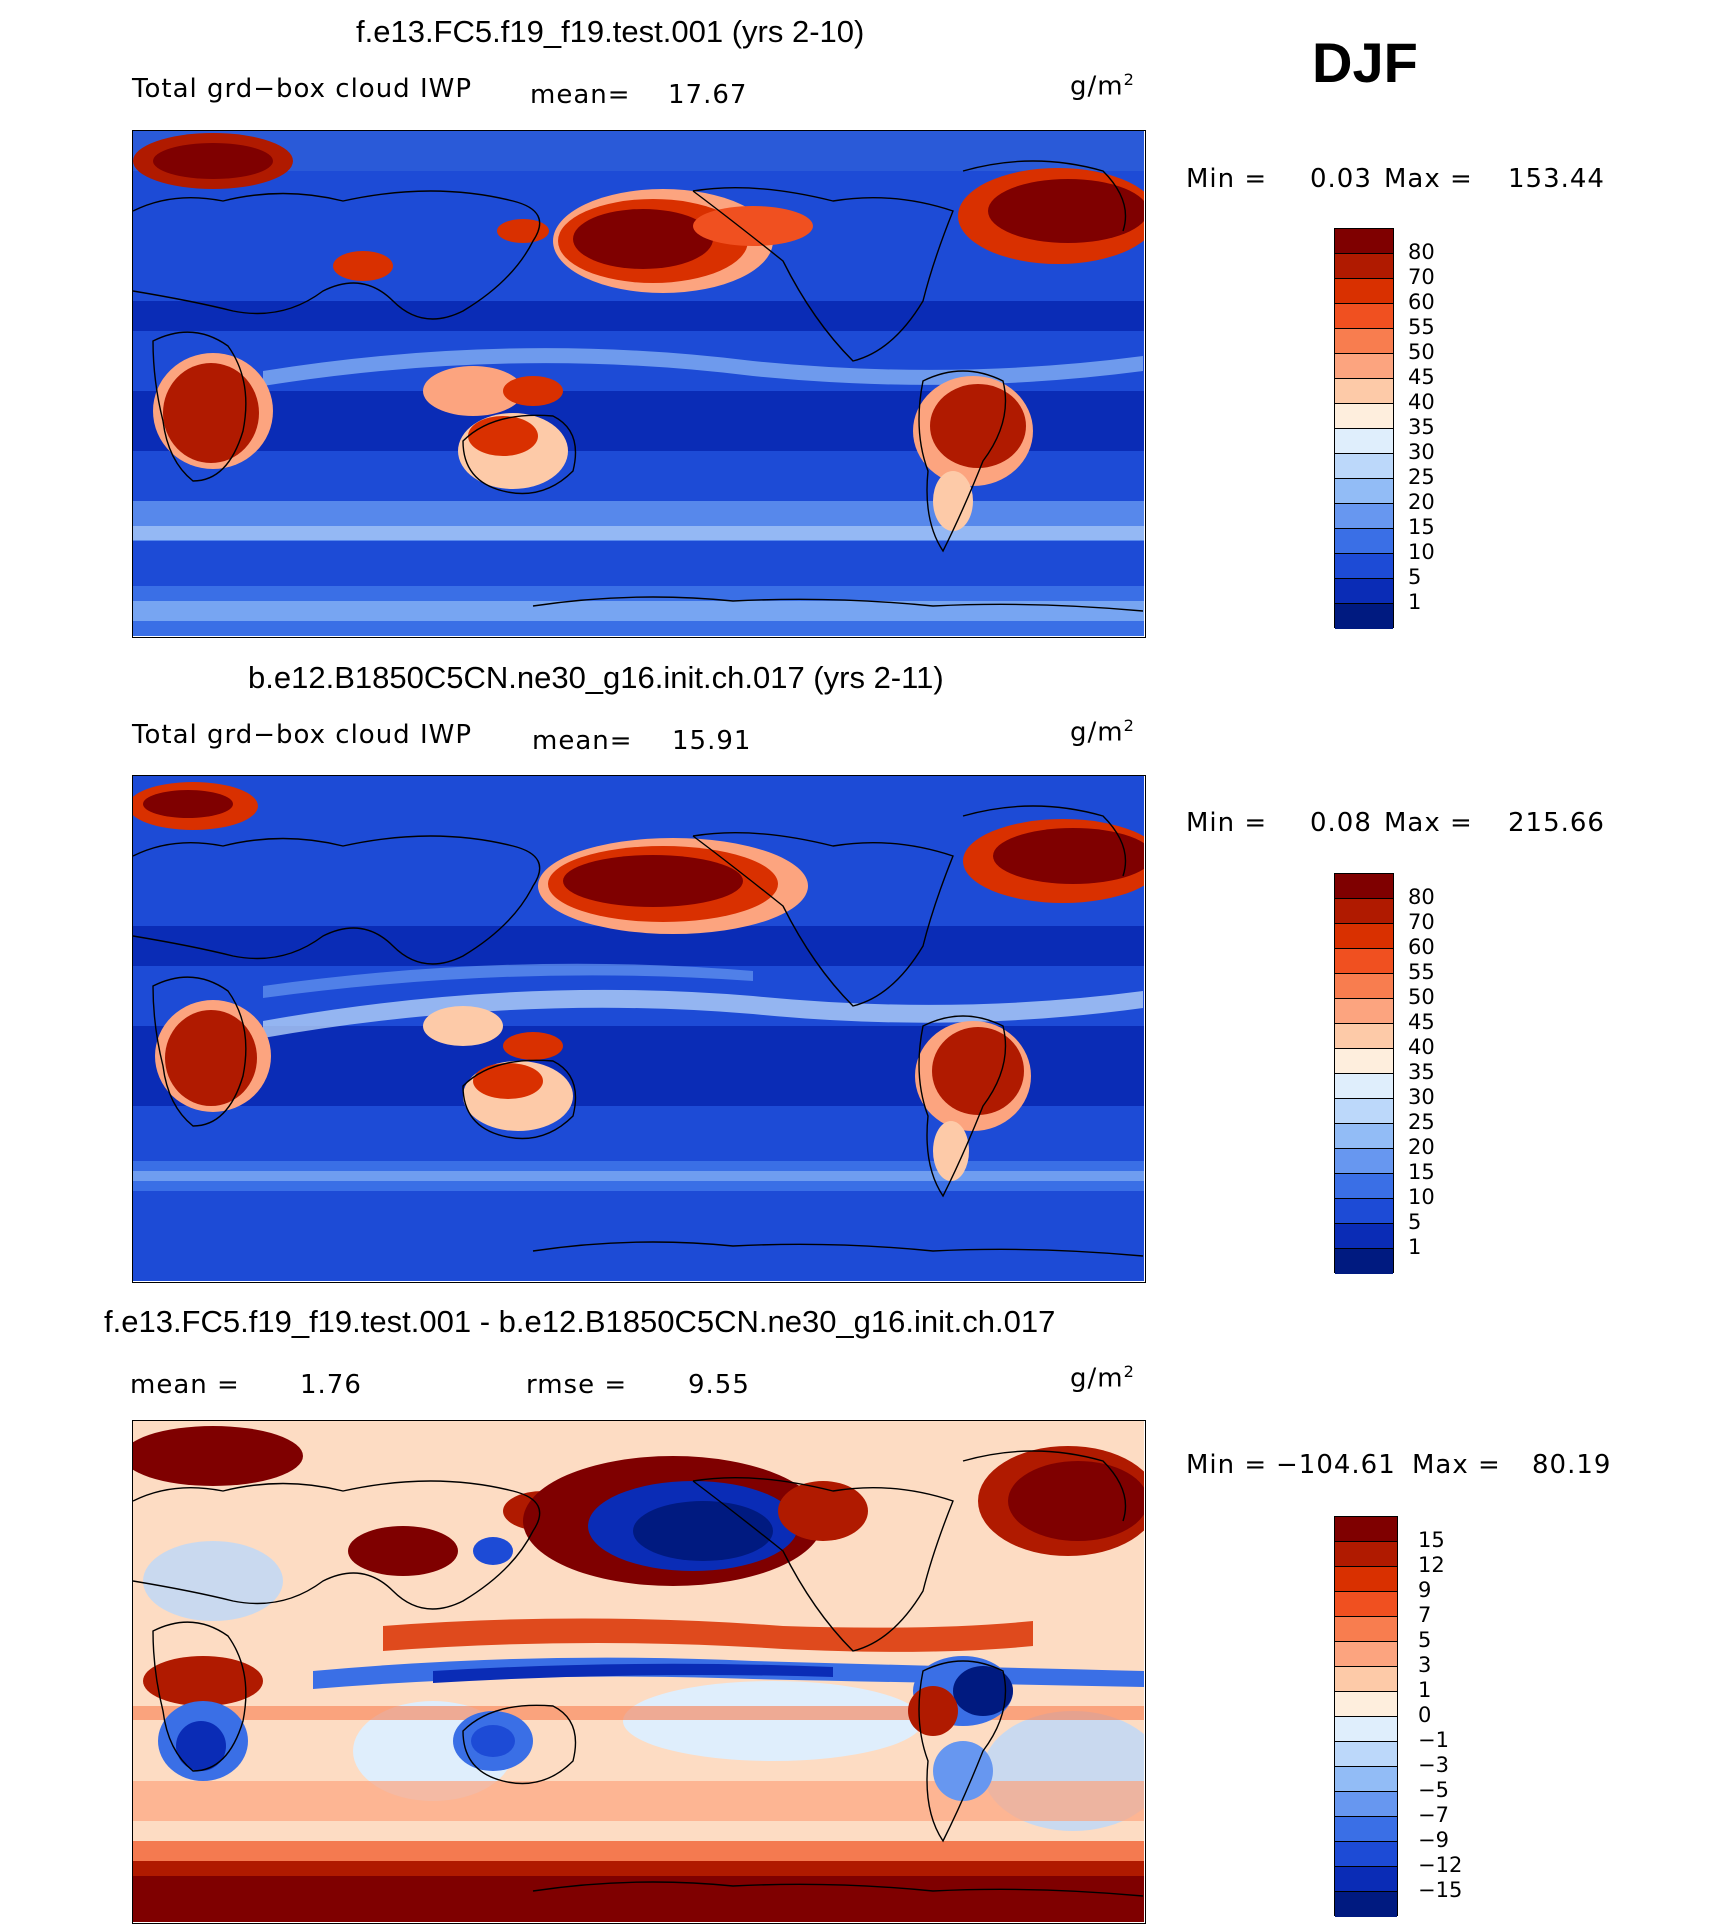 The height and width of the screenshot is (1924, 1710). Describe the element at coordinates (1421, 947) in the screenshot. I see `colorbar-label-middle: 60` at that location.